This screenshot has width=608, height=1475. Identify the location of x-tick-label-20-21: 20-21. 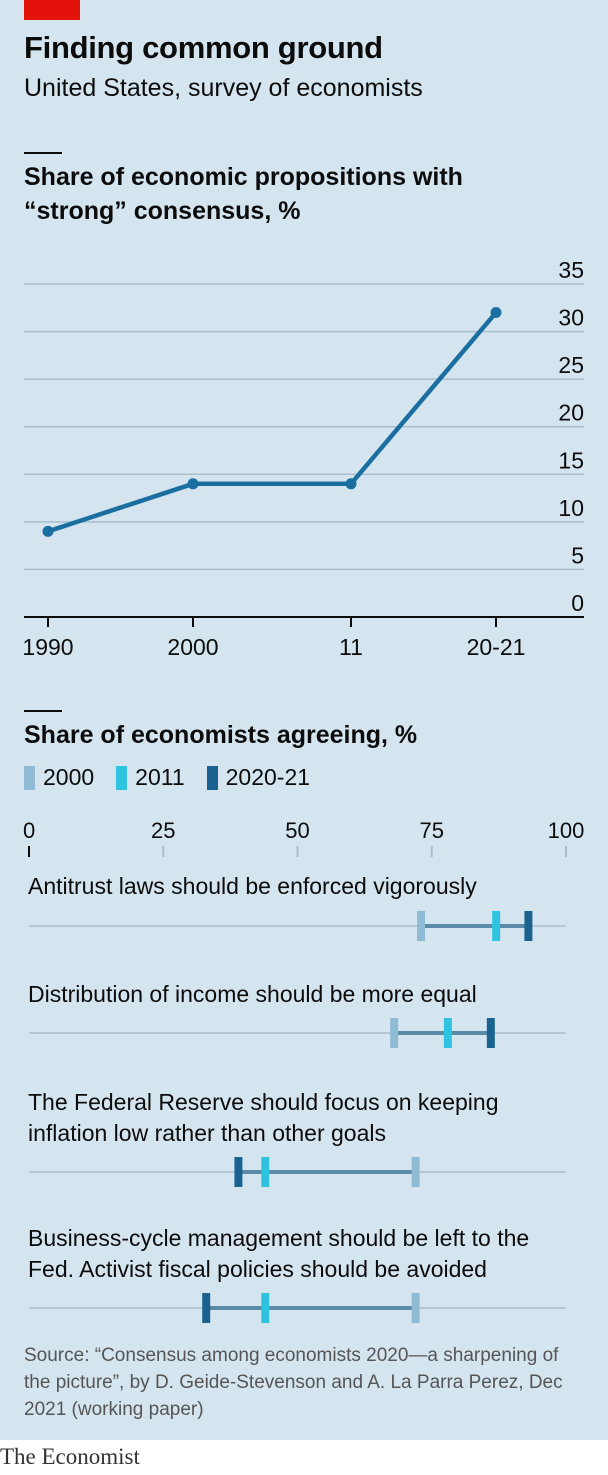
(496, 647).